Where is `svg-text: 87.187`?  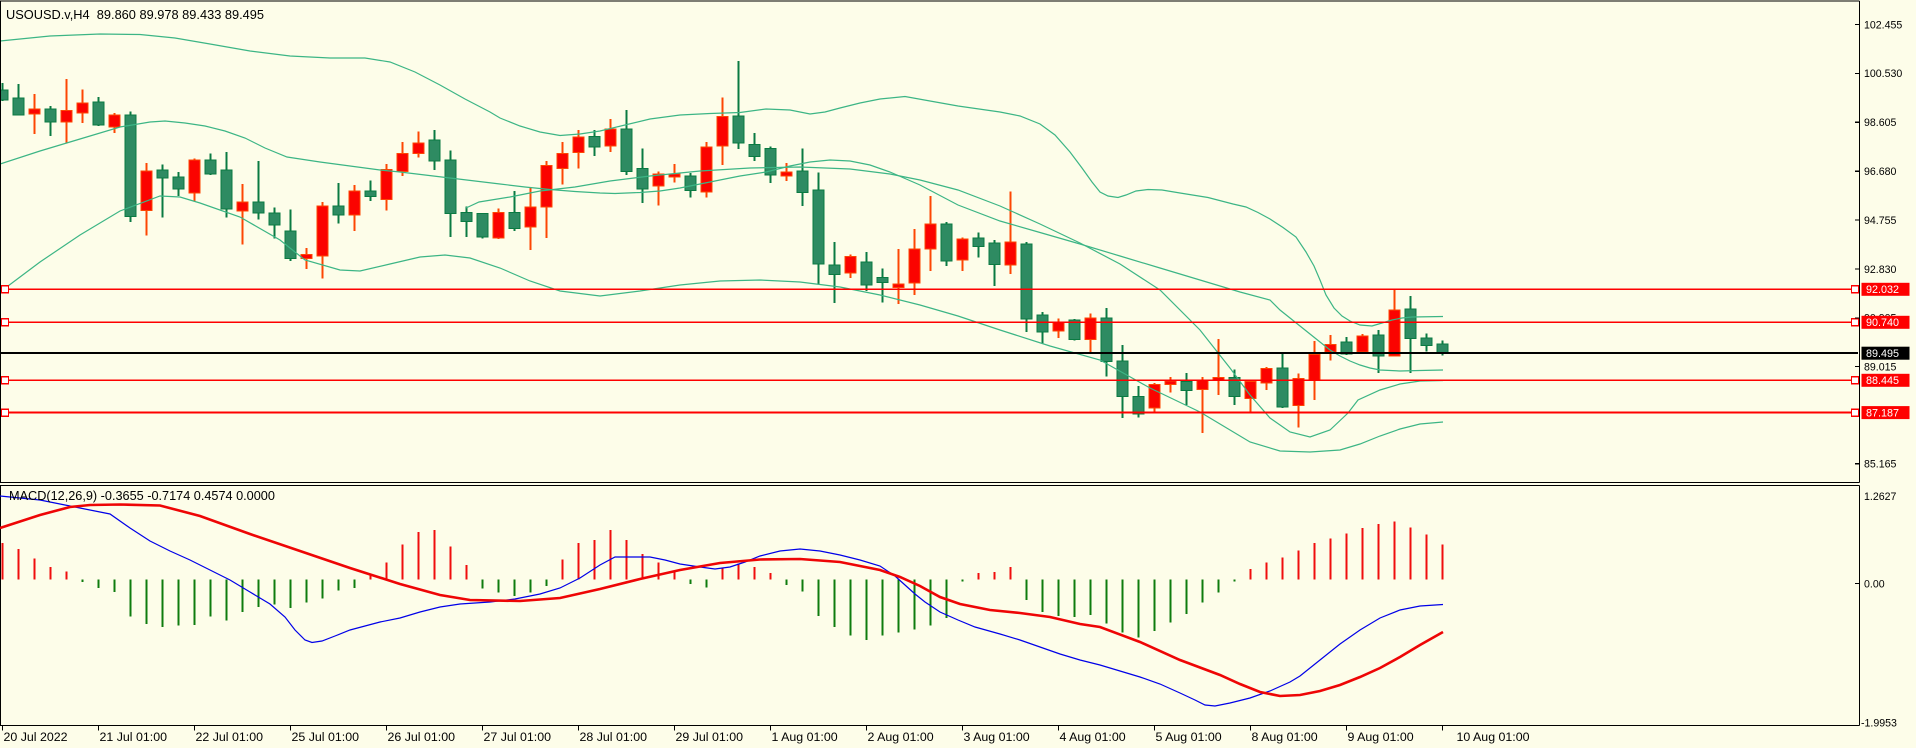
svg-text: 87.187 is located at coordinates (1882, 413).